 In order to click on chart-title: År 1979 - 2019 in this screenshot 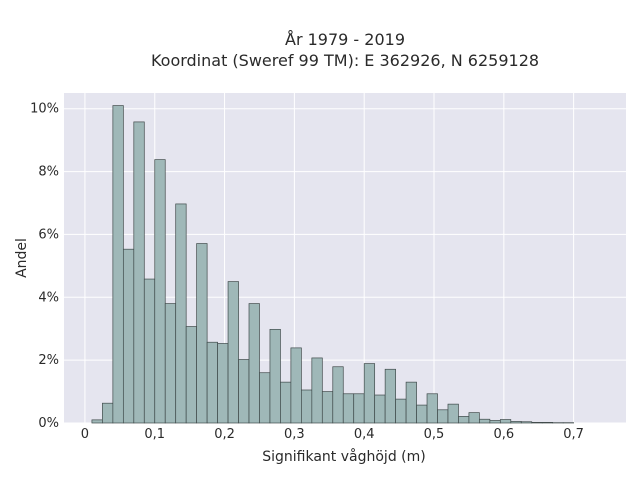, I will do `click(345, 39)`.